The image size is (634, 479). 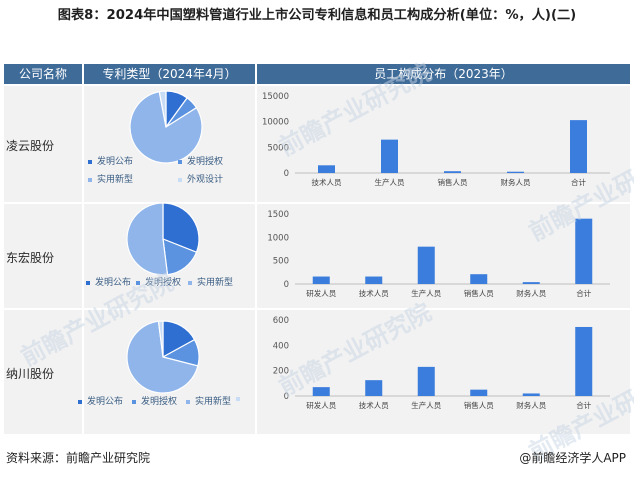 I want to click on y-tick-label: 10000, so click(x=275, y=123).